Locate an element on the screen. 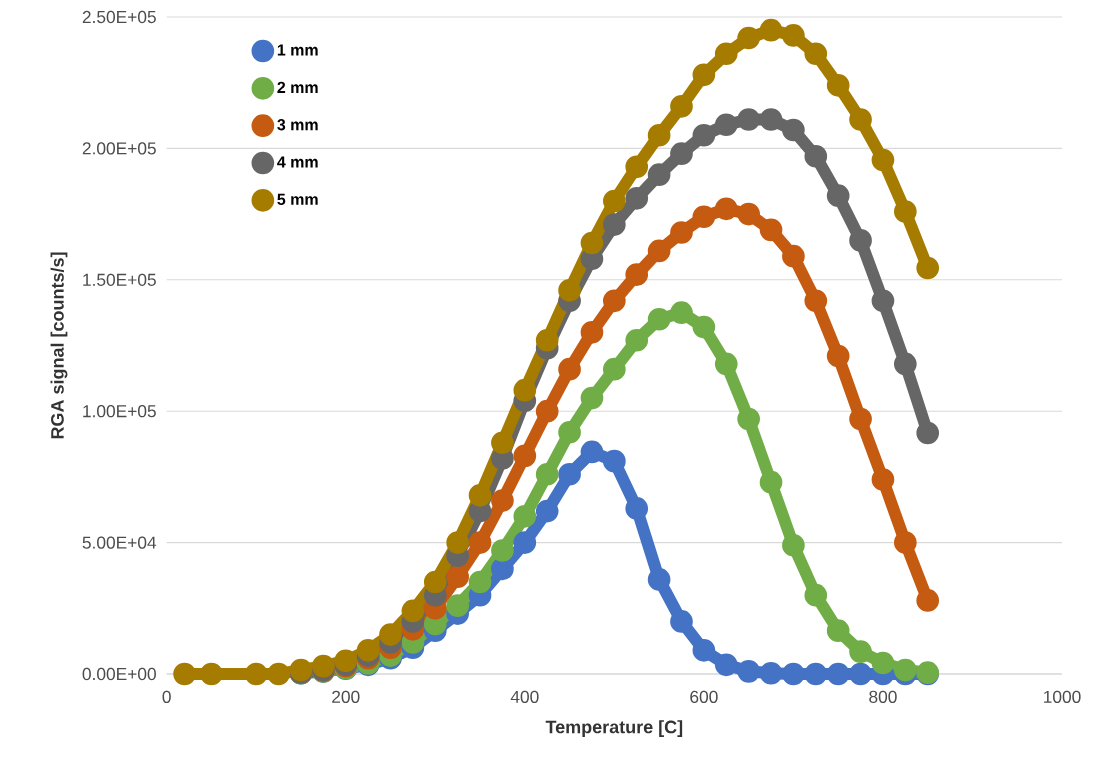 The height and width of the screenshot is (758, 1114). y-tick-label: 1.00E+05 is located at coordinates (119, 411).